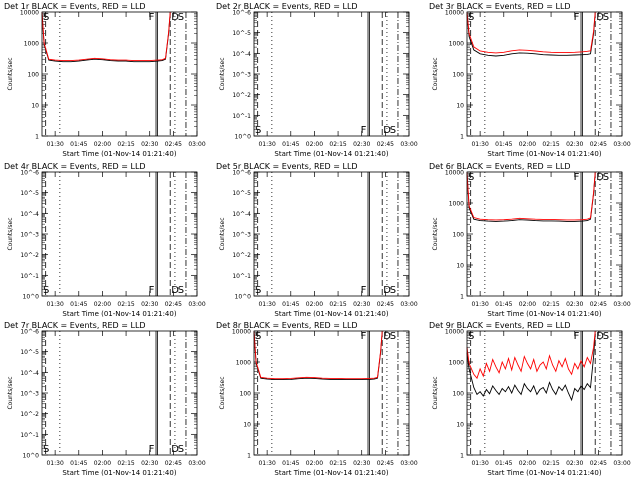 The image size is (640, 480). Describe the element at coordinates (364, 290) in the screenshot. I see `event-marker-f: F` at that location.